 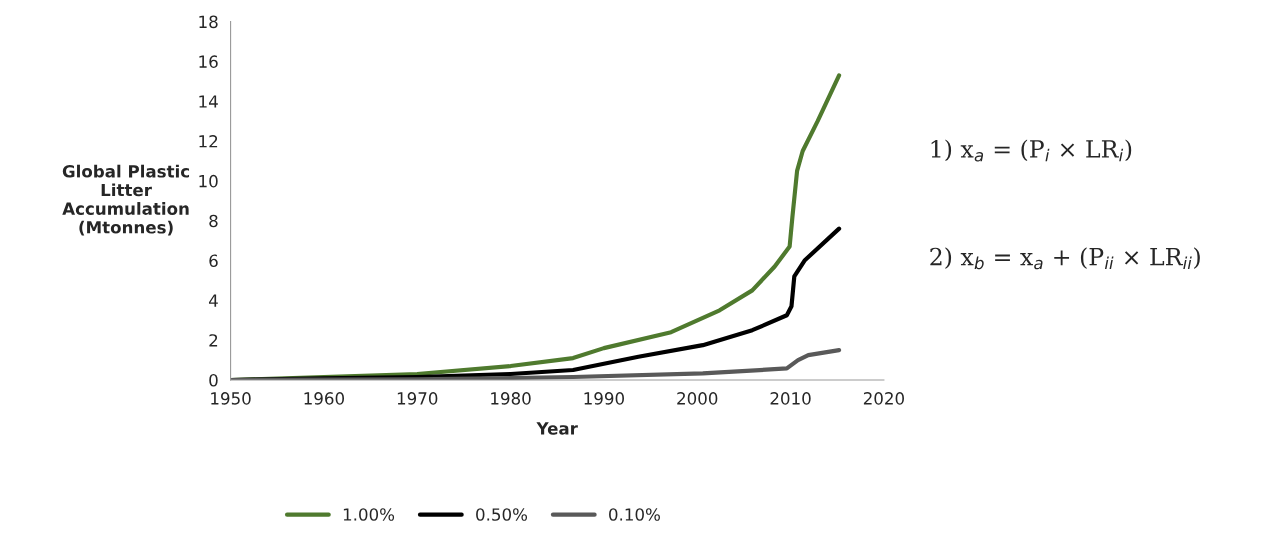 What do you see at coordinates (502, 514) in the screenshot?
I see `legend-label: 0.50%` at bounding box center [502, 514].